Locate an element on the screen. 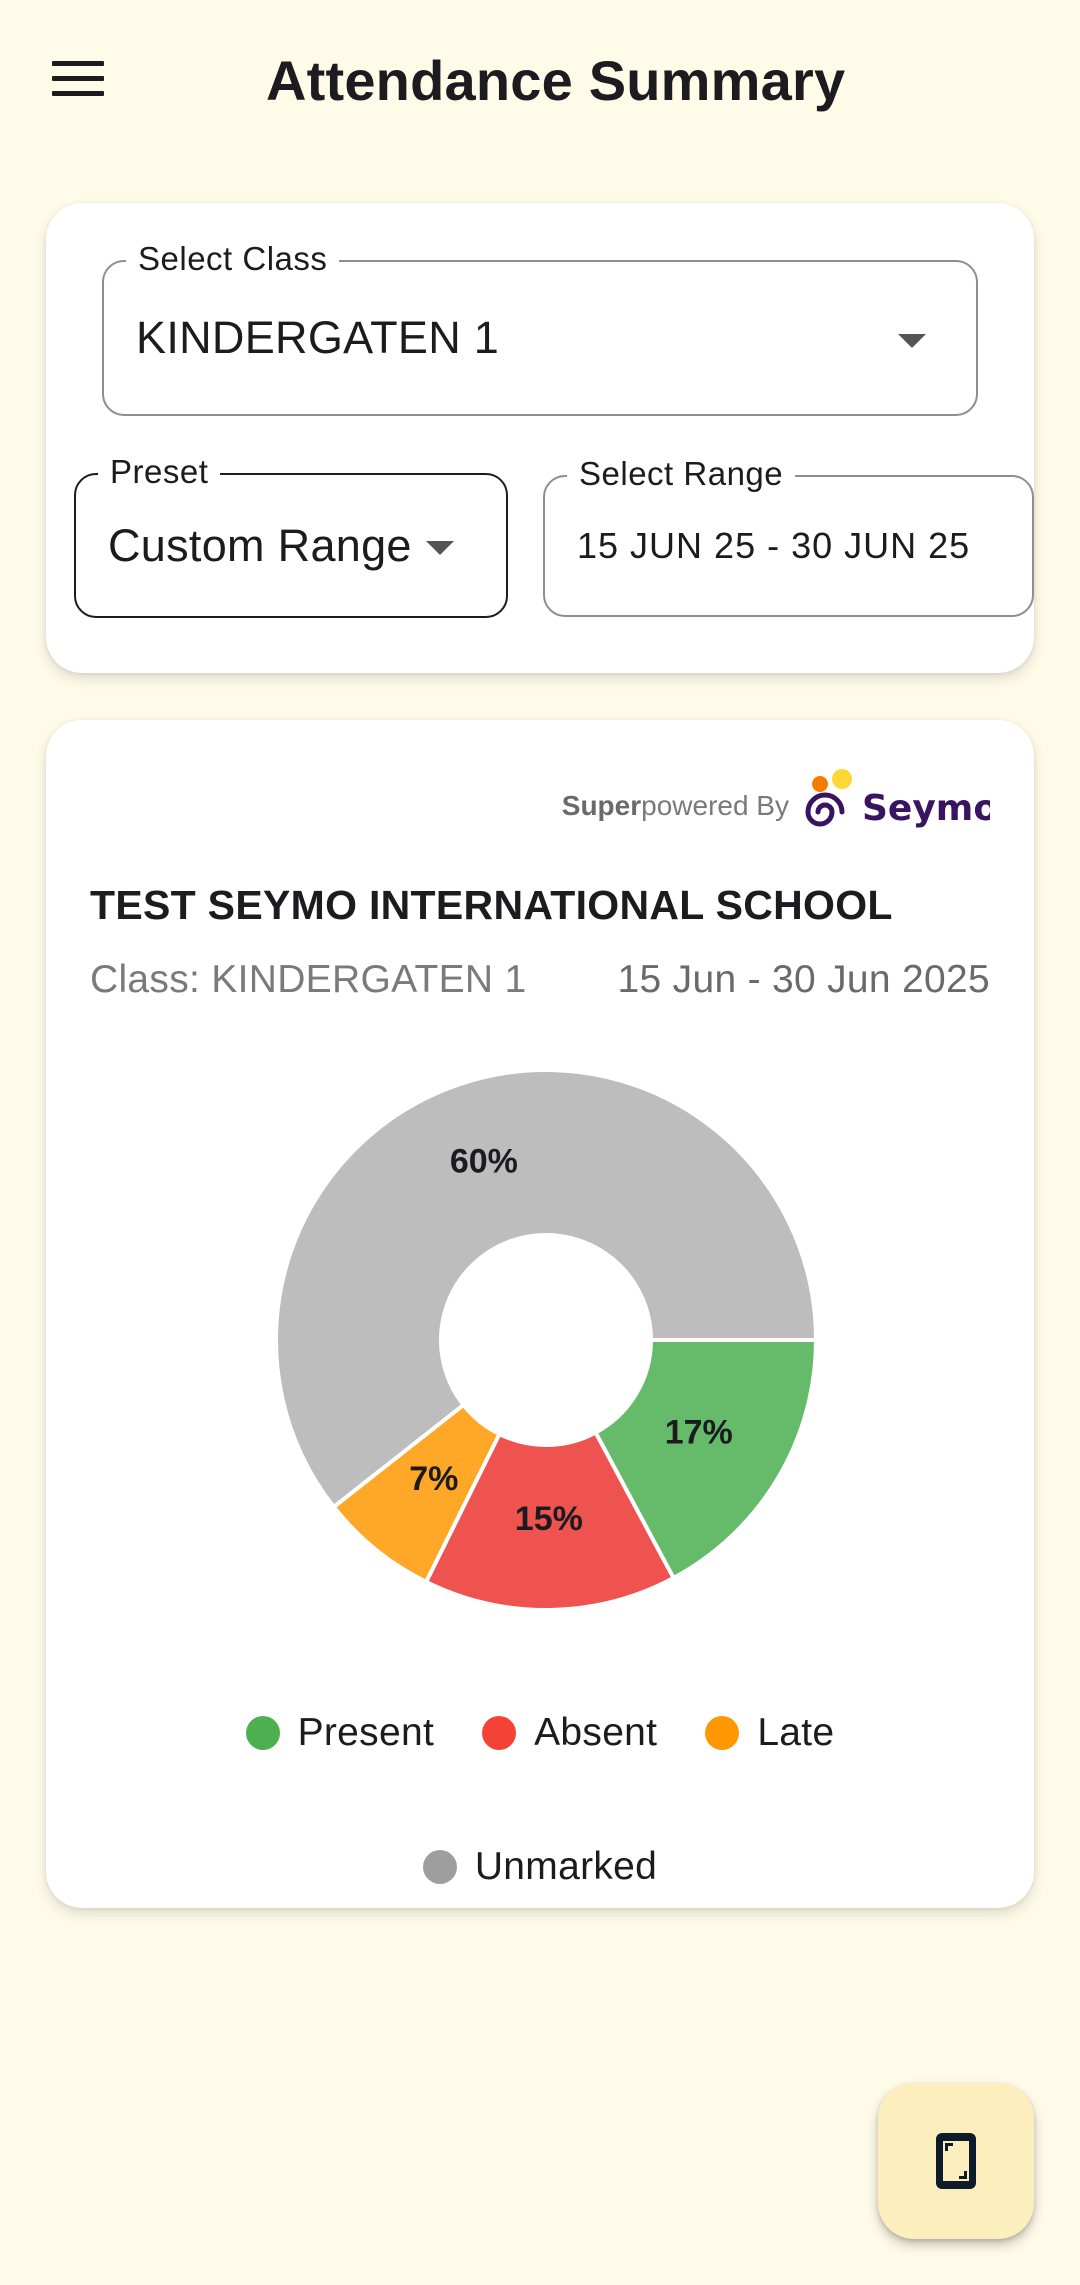 Image resolution: width=1080 pixels, height=2285 pixels. seymo-logo: Seymo is located at coordinates (897, 799).